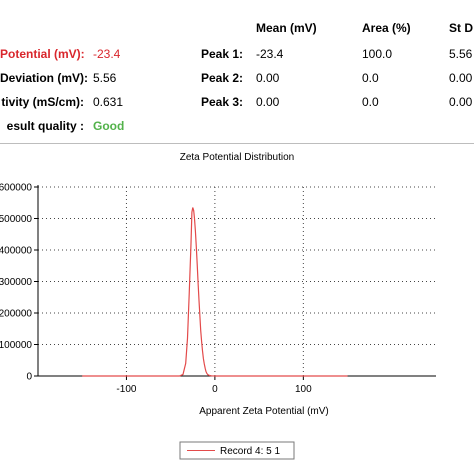  I want to click on y-tick-label: 100000, so click(16, 345).